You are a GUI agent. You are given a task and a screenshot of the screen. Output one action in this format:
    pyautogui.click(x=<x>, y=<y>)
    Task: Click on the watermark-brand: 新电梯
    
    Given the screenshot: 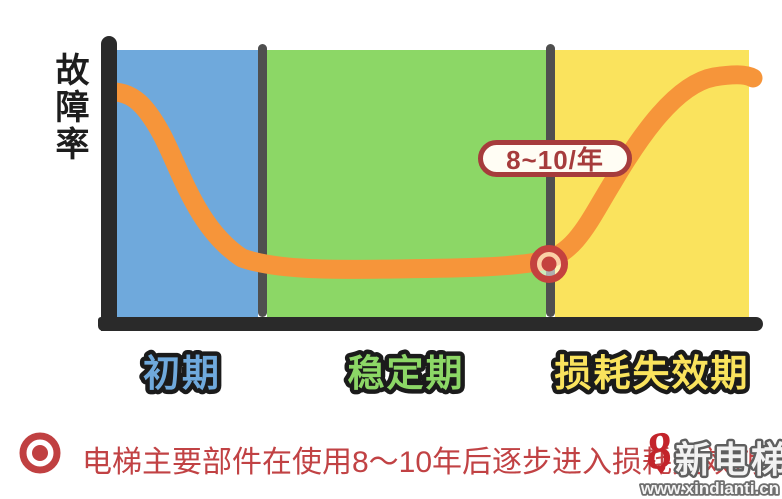 What is the action you would take?
    pyautogui.click(x=728, y=459)
    